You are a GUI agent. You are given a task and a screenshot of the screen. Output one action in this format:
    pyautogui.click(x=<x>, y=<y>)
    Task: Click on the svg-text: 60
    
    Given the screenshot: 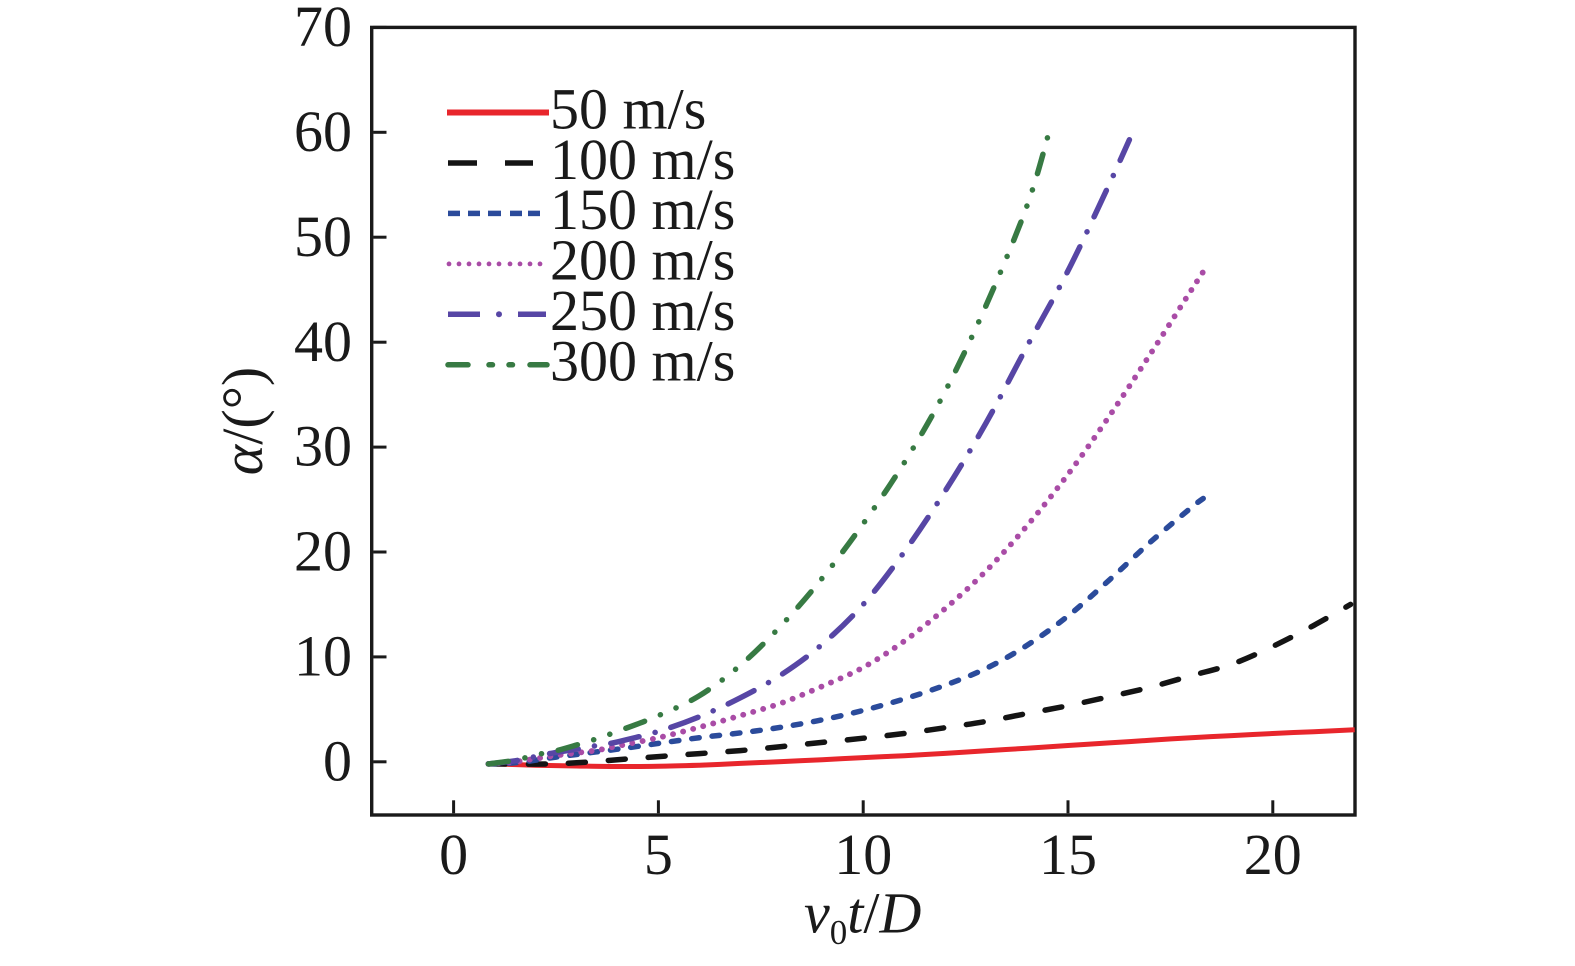 What is the action you would take?
    pyautogui.click(x=323, y=131)
    